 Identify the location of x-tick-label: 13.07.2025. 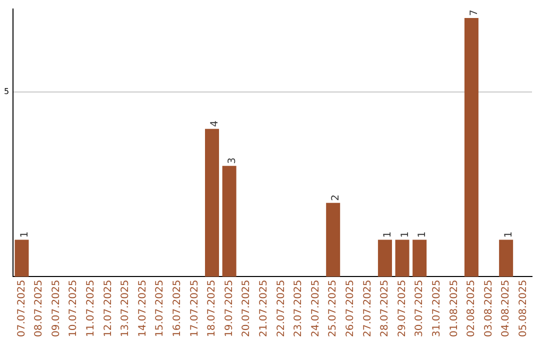
(126, 309).